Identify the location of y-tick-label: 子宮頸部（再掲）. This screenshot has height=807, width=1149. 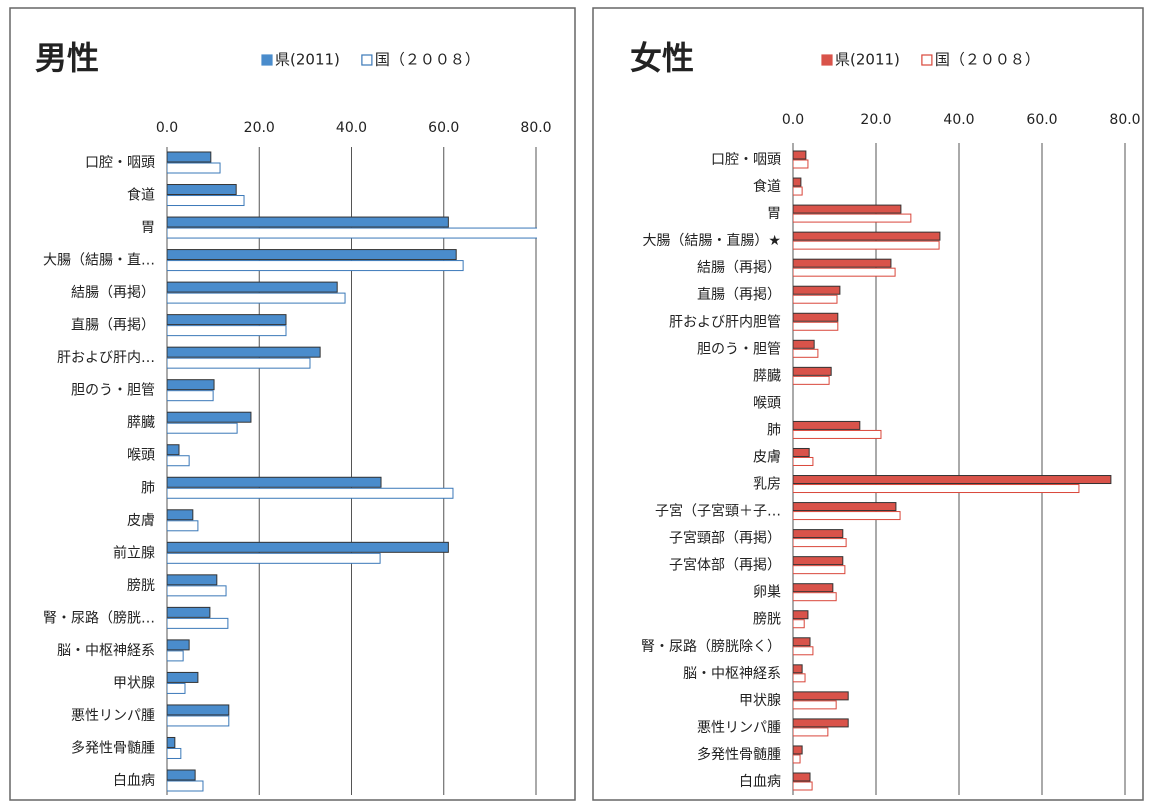
(725, 539).